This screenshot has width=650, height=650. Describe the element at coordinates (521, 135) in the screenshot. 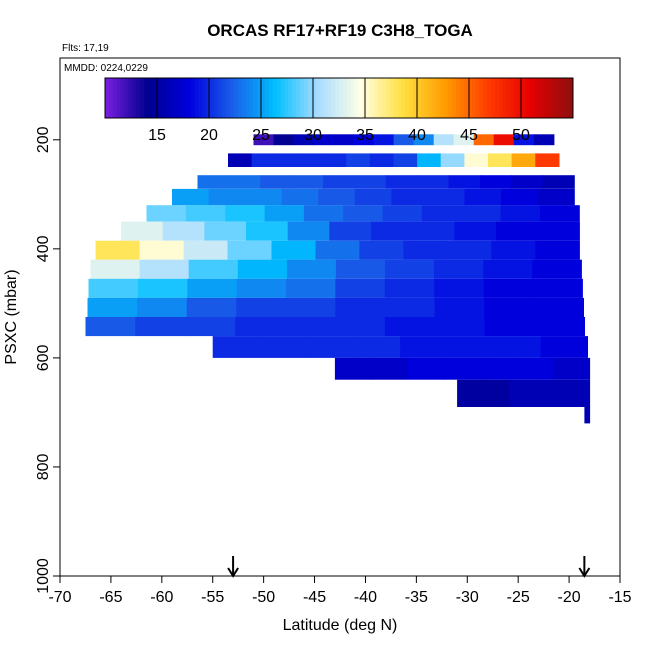

I see `colorbar-tick-label: 50` at that location.